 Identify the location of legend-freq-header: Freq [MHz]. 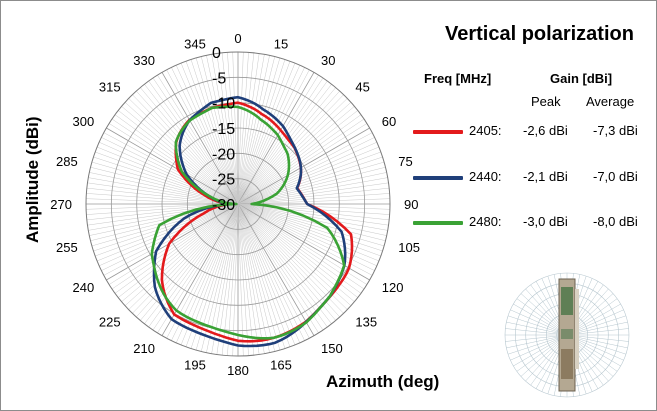
(458, 78).